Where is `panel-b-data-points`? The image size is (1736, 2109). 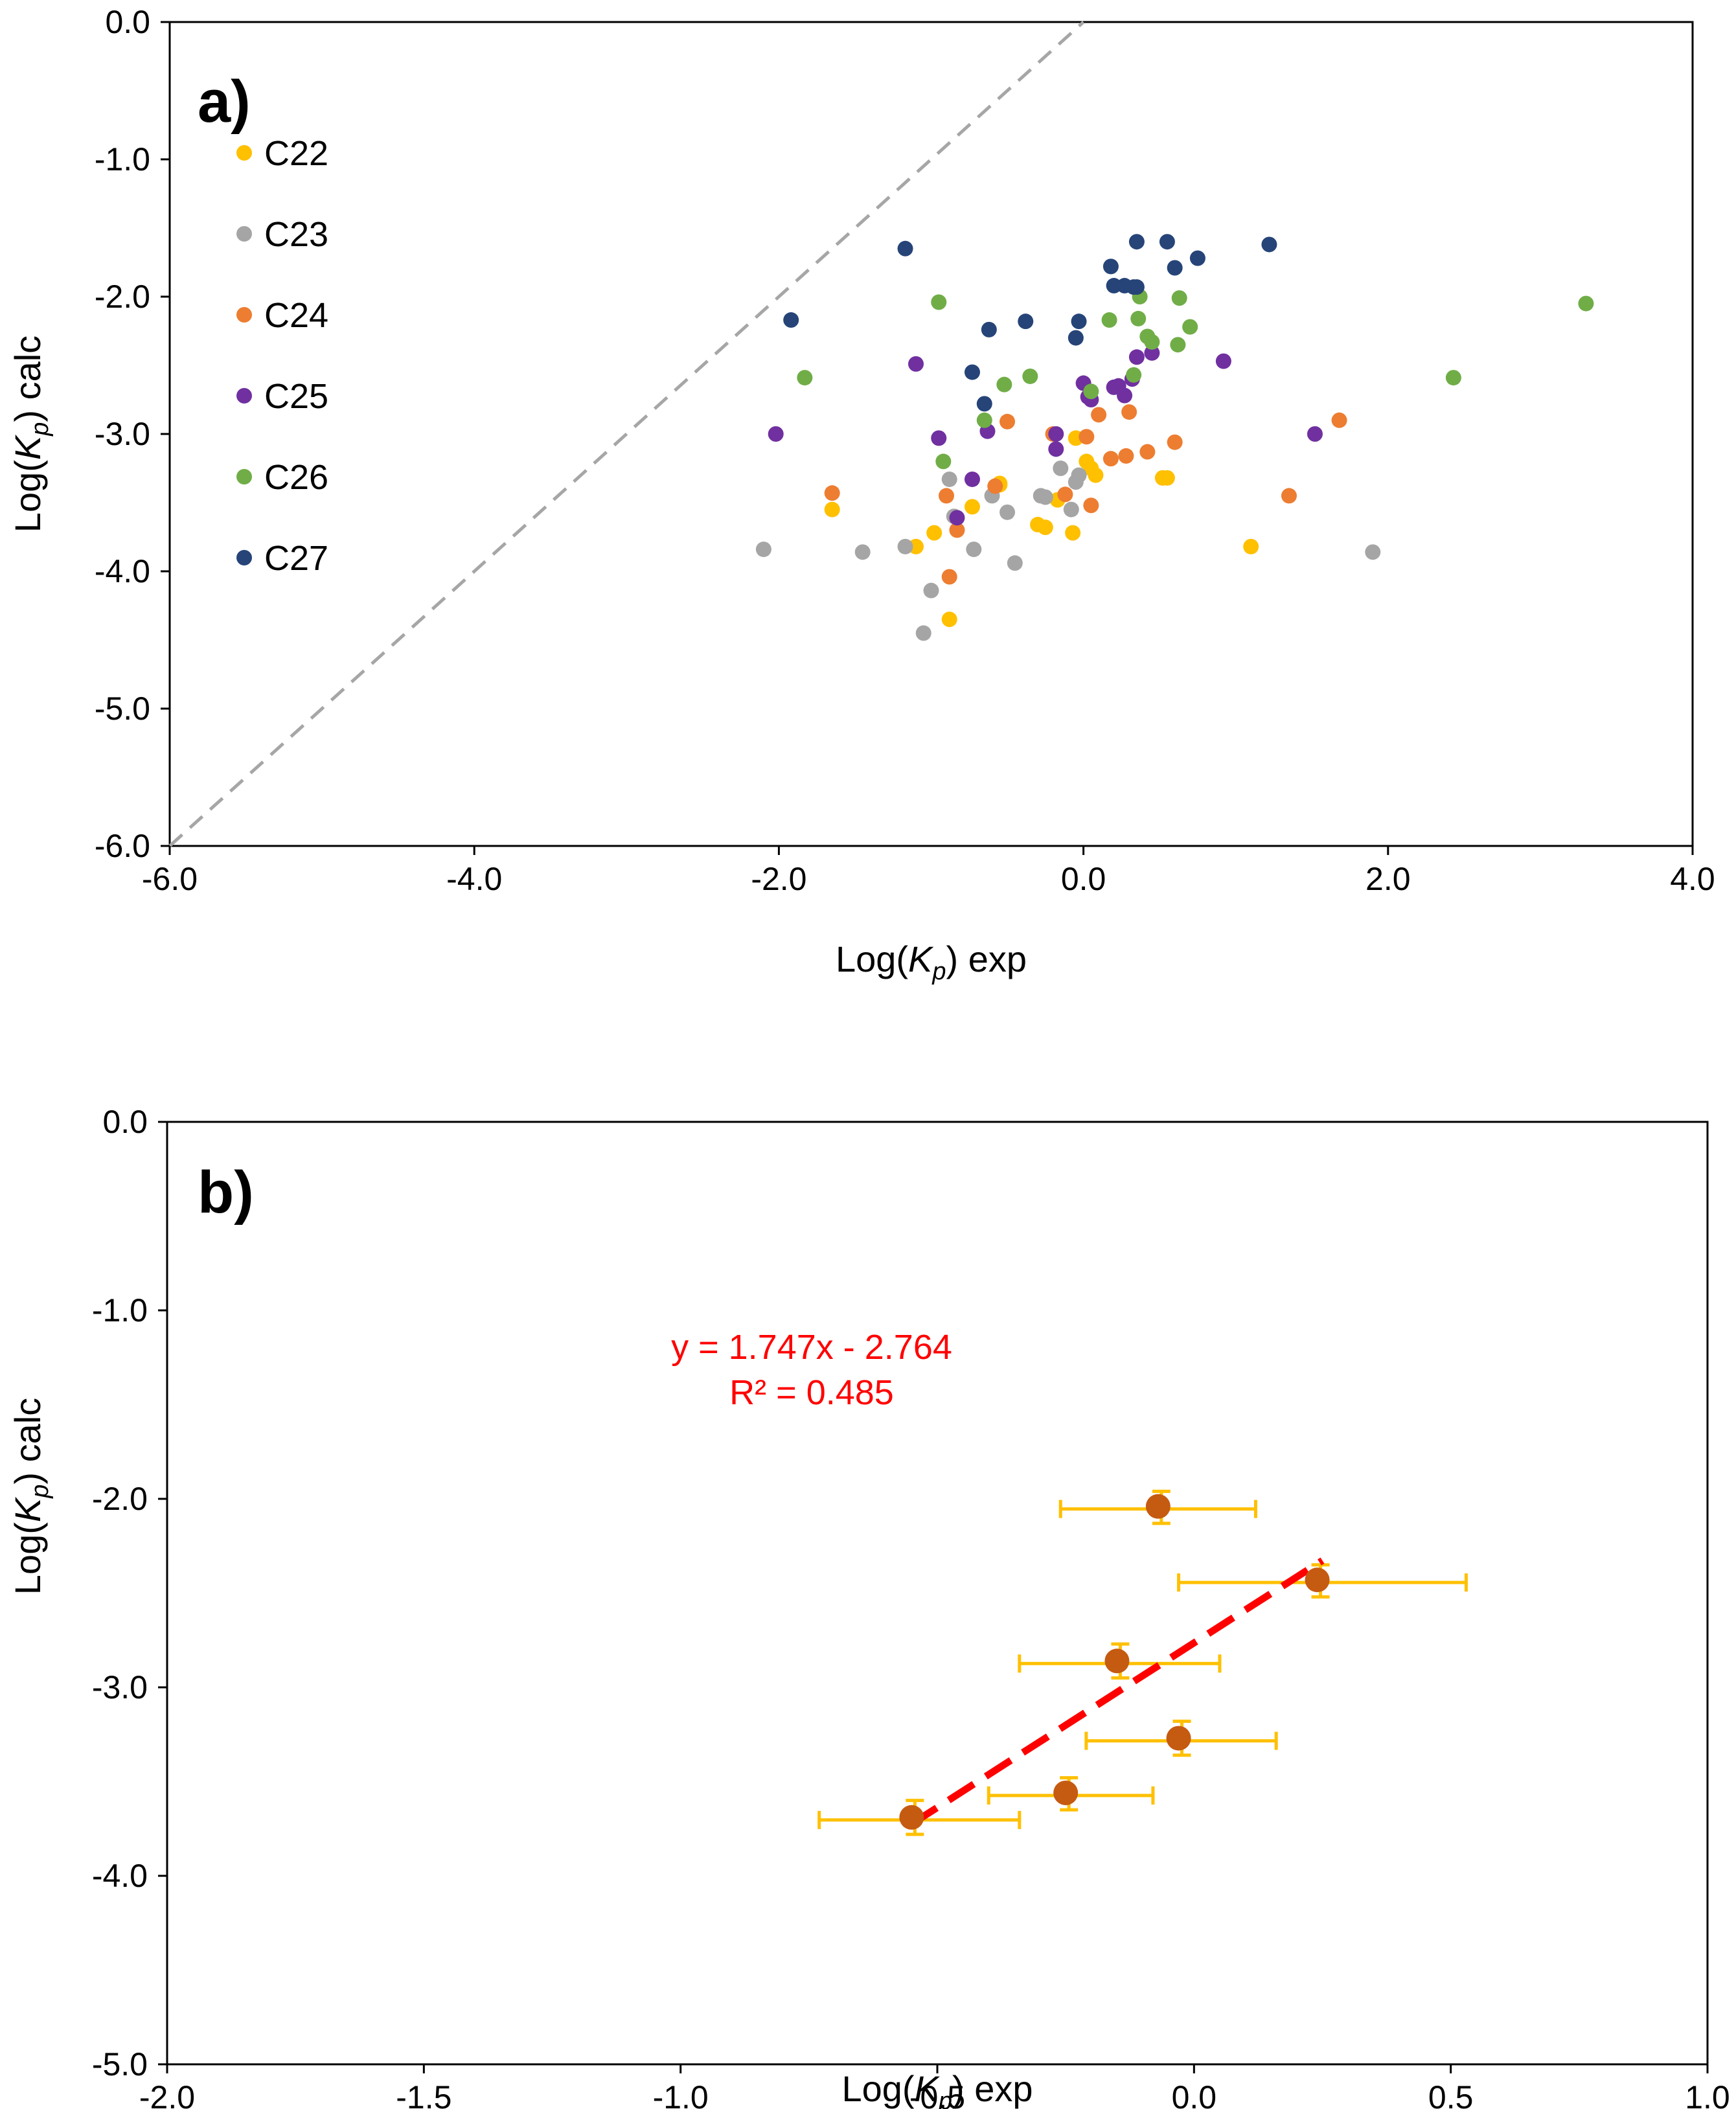 panel-b-data-points is located at coordinates (1114, 1662).